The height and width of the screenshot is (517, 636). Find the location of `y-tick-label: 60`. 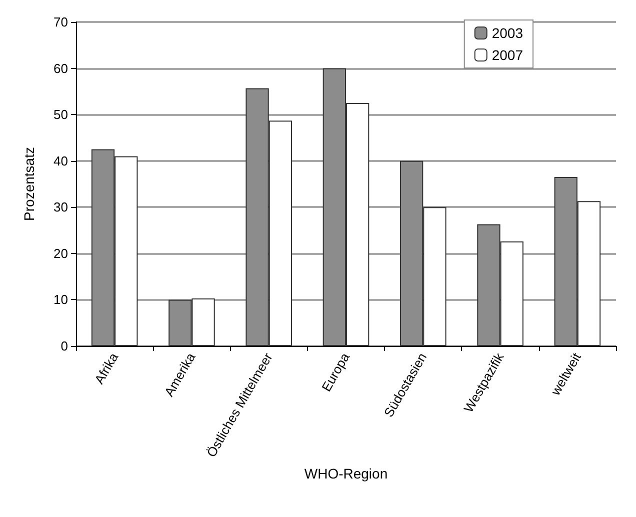

y-tick-label: 60 is located at coordinates (61, 68).